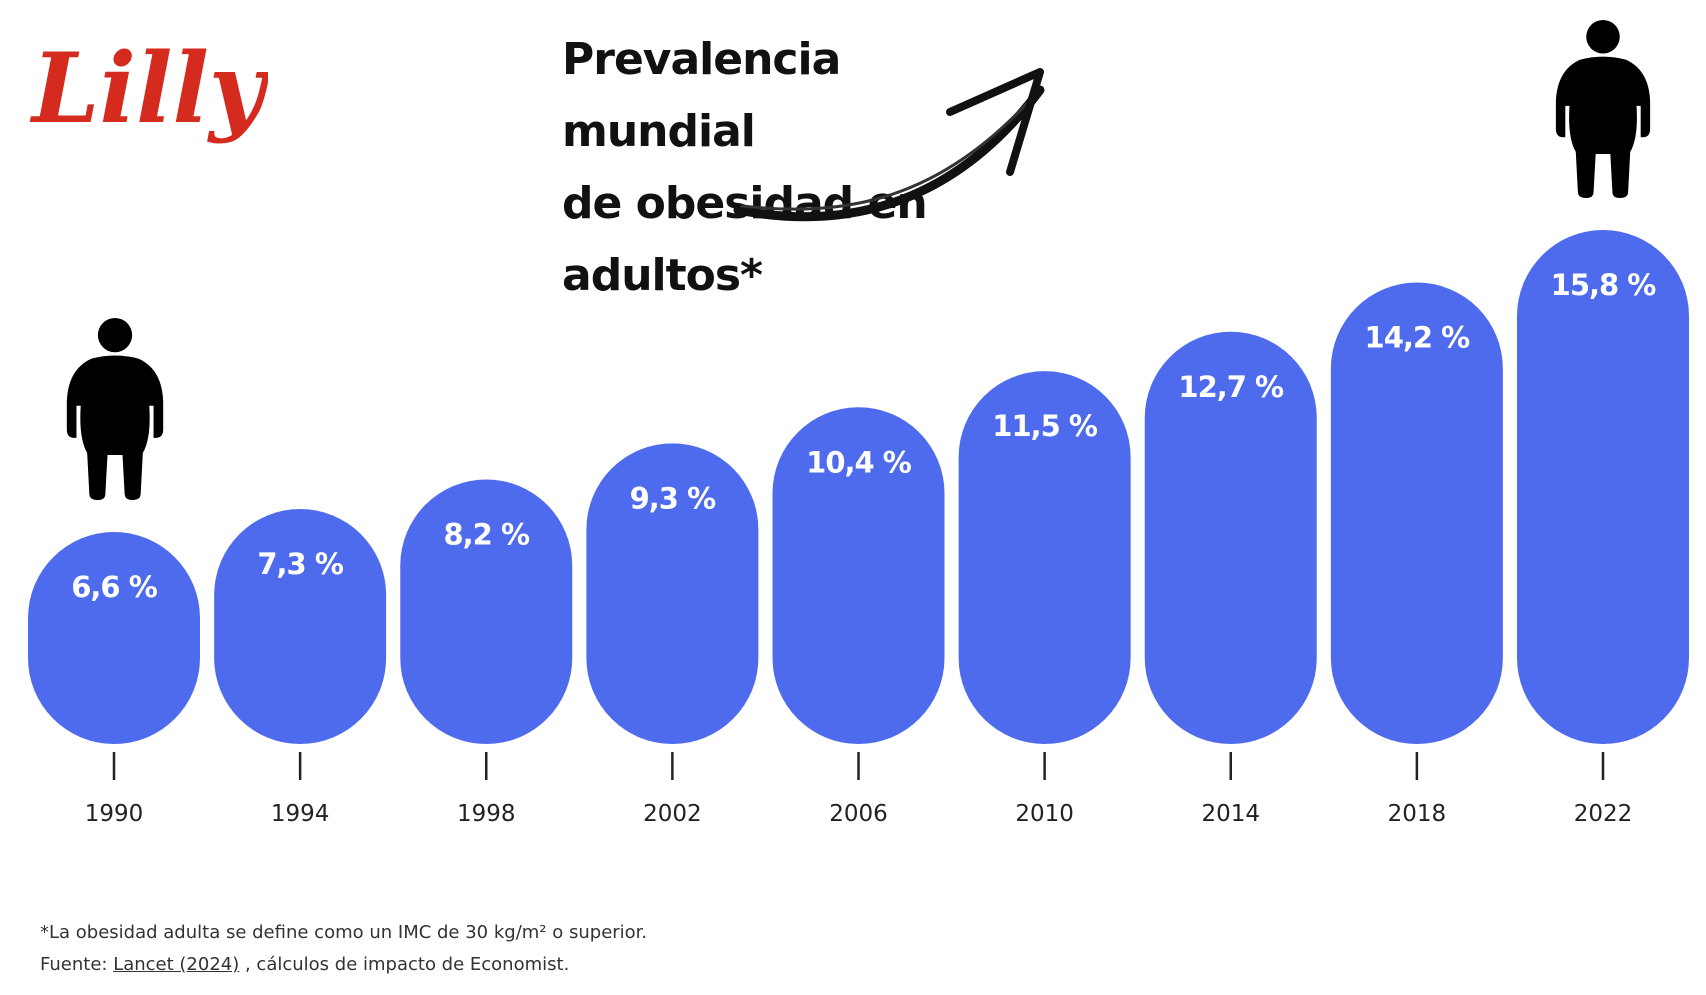 This screenshot has height=995, width=1706. What do you see at coordinates (300, 626) in the screenshot?
I see `bar-1994` at bounding box center [300, 626].